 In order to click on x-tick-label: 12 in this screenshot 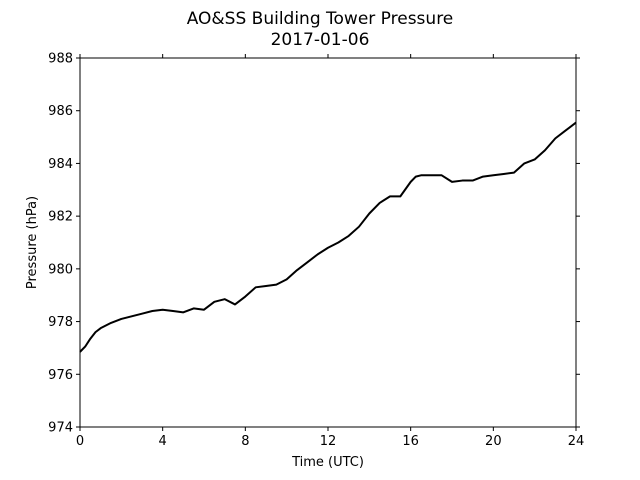, I will do `click(328, 441)`.